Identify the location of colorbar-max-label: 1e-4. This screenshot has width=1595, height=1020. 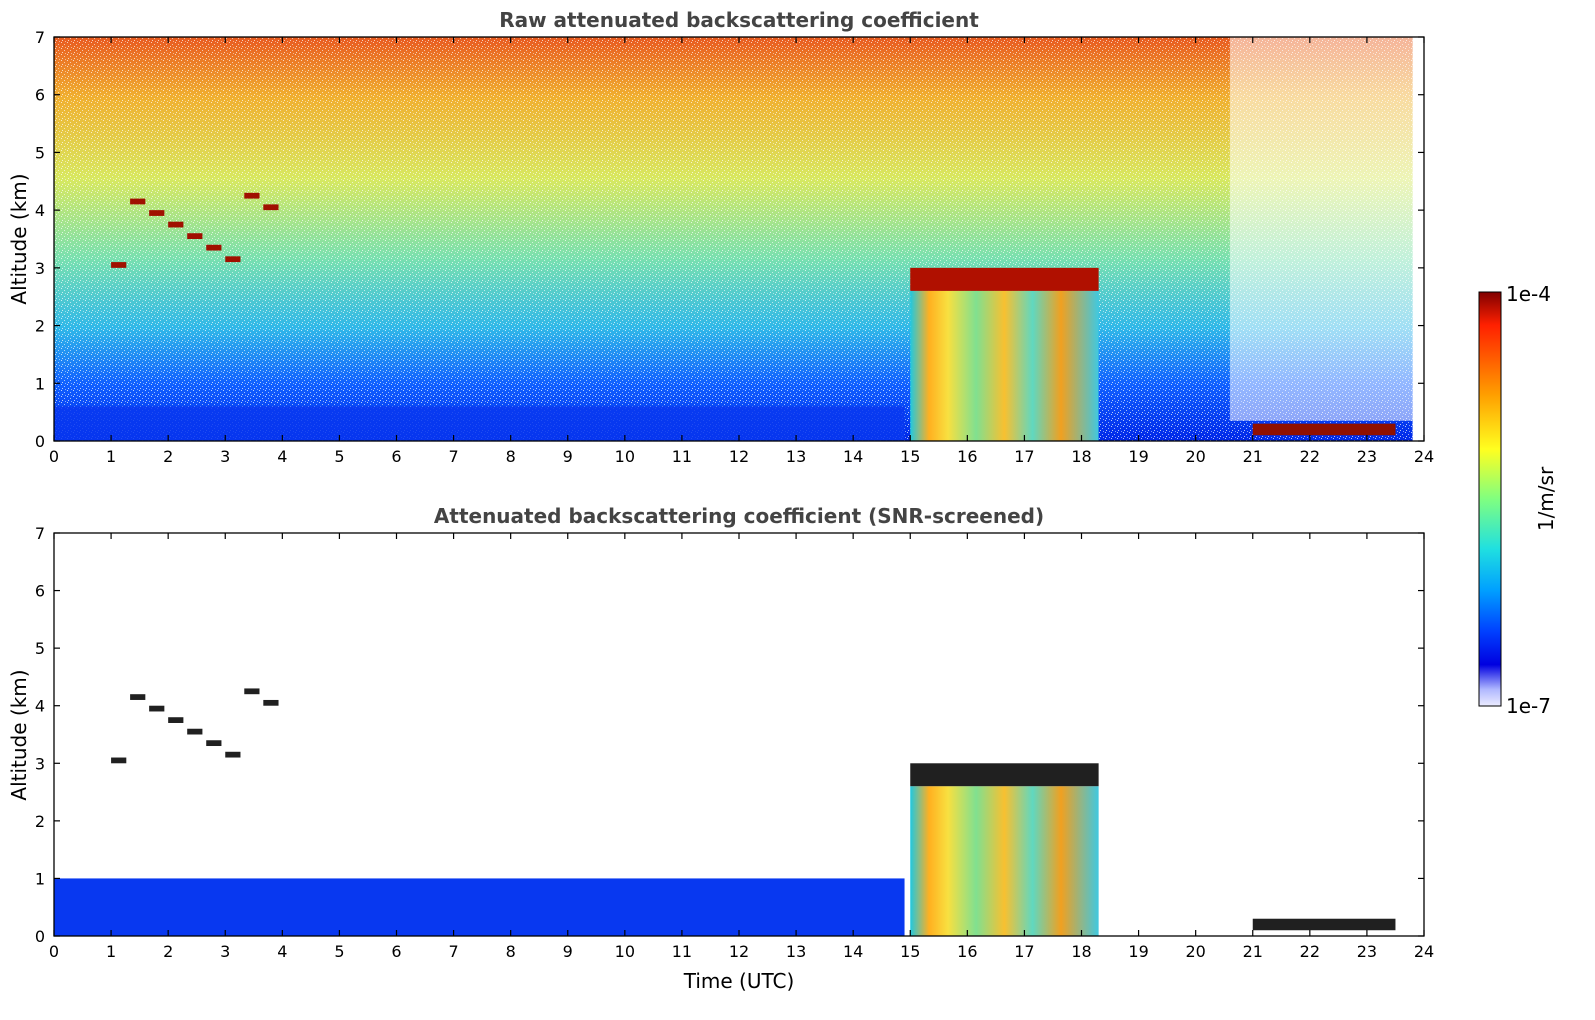
(1528, 294).